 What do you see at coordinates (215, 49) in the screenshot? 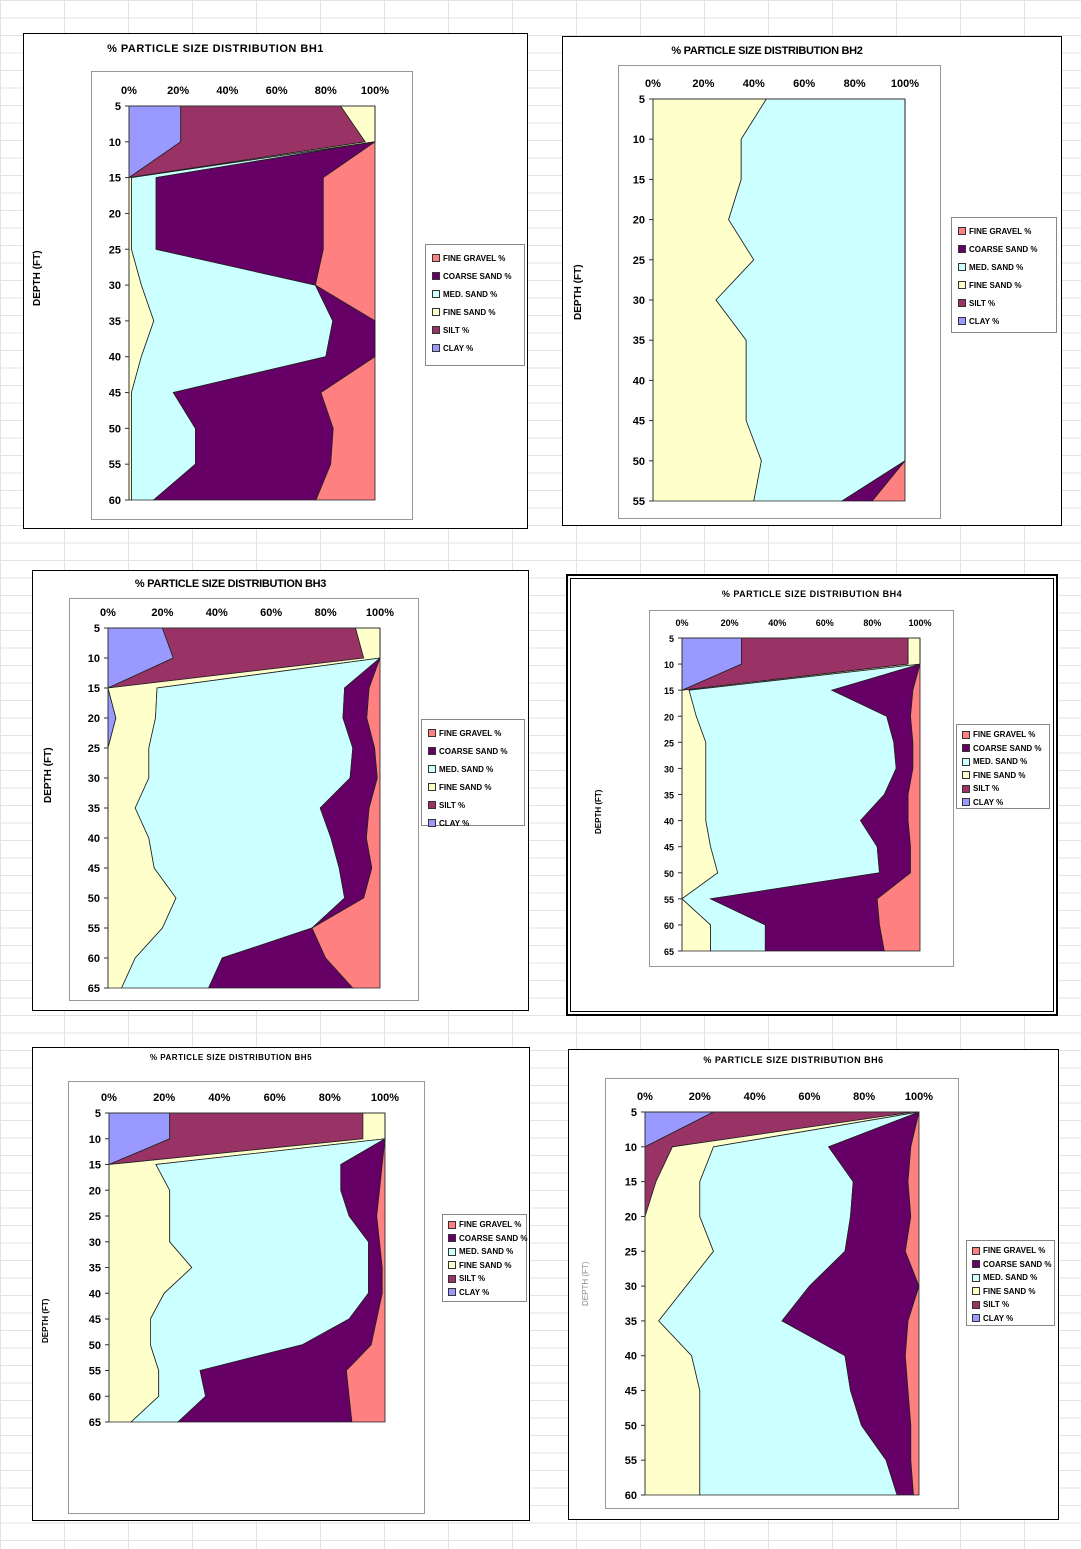
I see `chart-title: % PARTICLE SIZE DISTRIBUTION BH1` at bounding box center [215, 49].